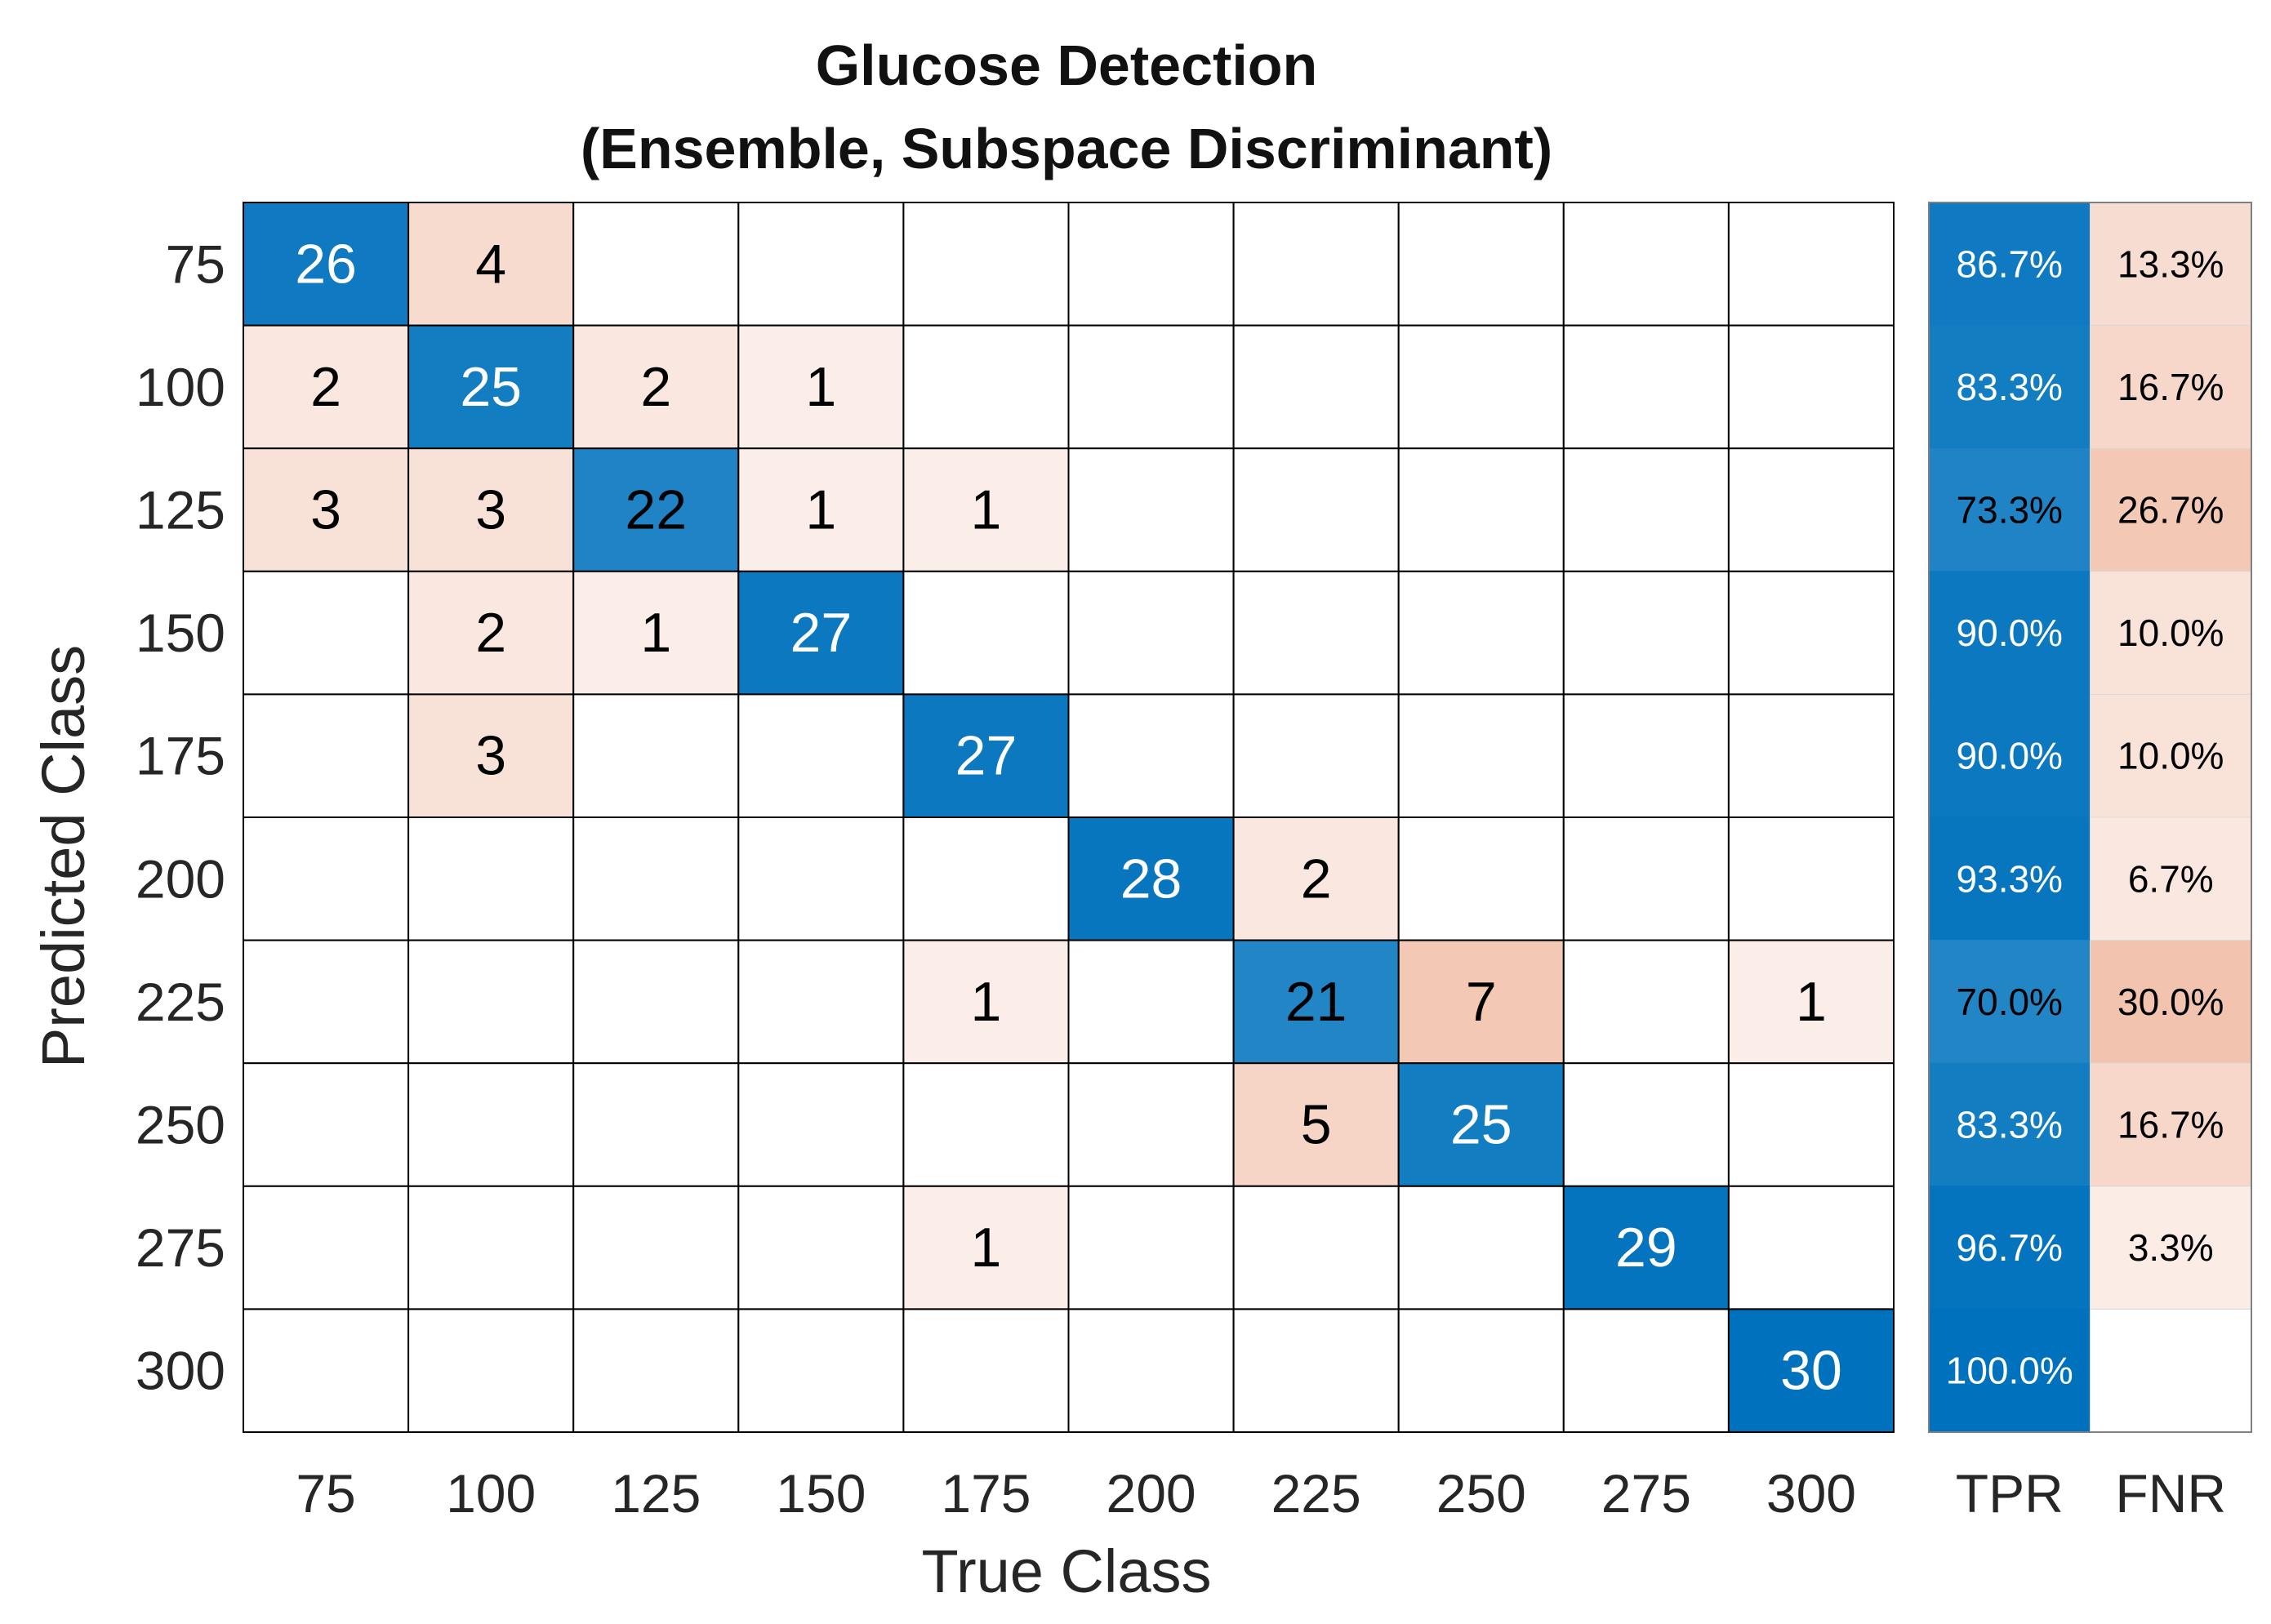  What do you see at coordinates (180, 1371) in the screenshot?
I see `y-tick-label: 300` at bounding box center [180, 1371].